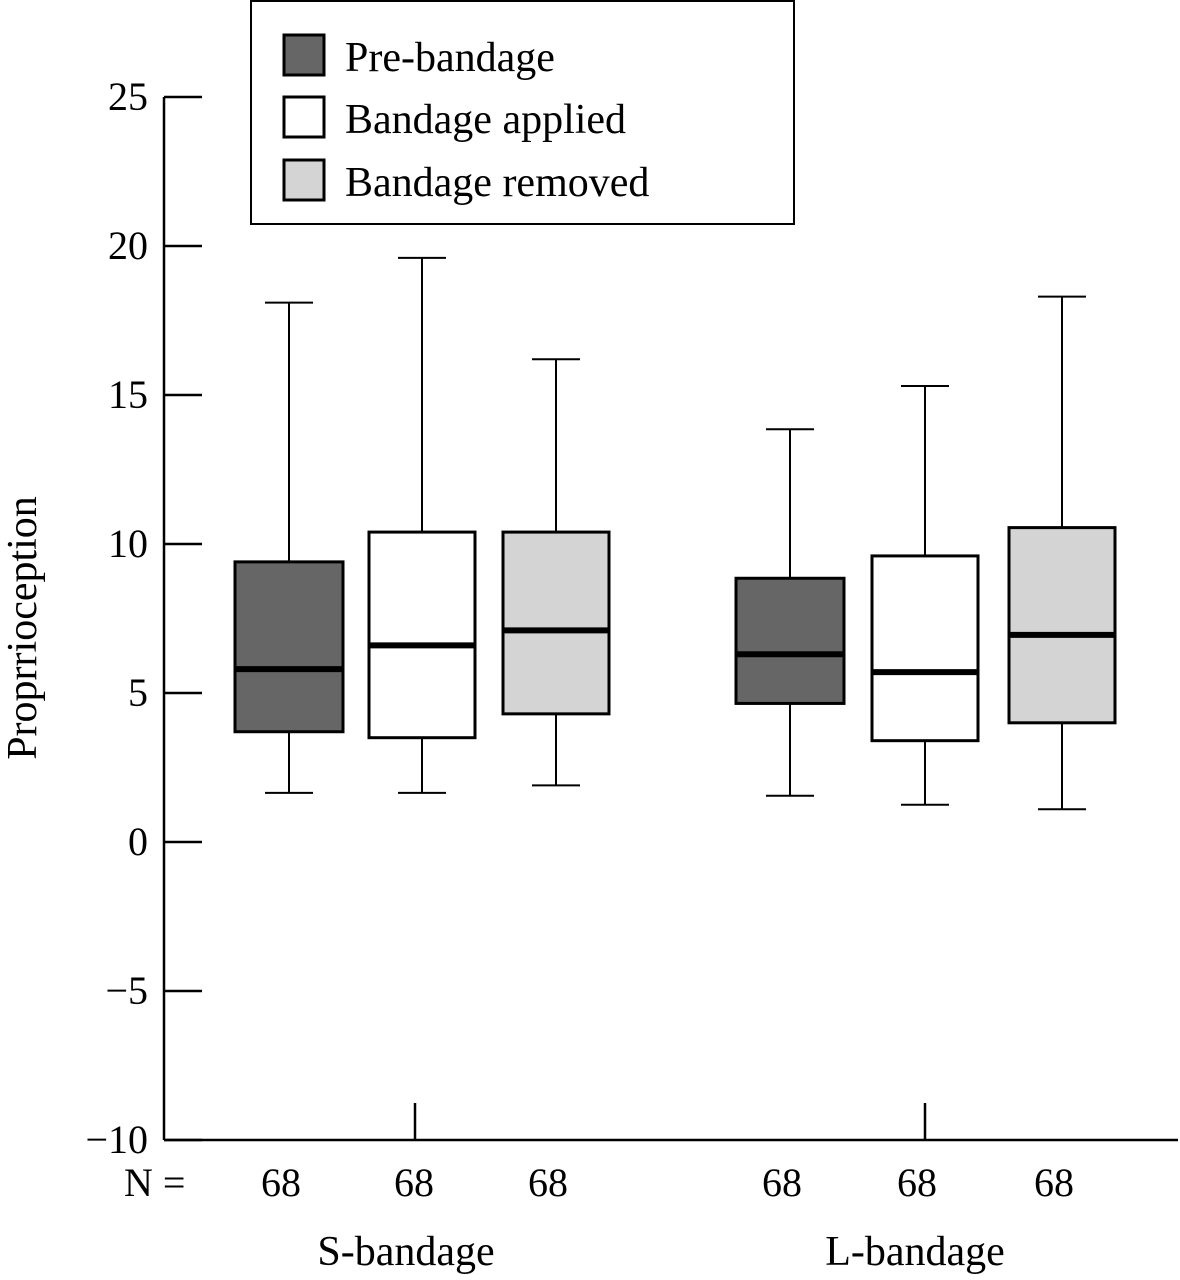  What do you see at coordinates (138, 692) in the screenshot?
I see `y-tick-label: 5` at bounding box center [138, 692].